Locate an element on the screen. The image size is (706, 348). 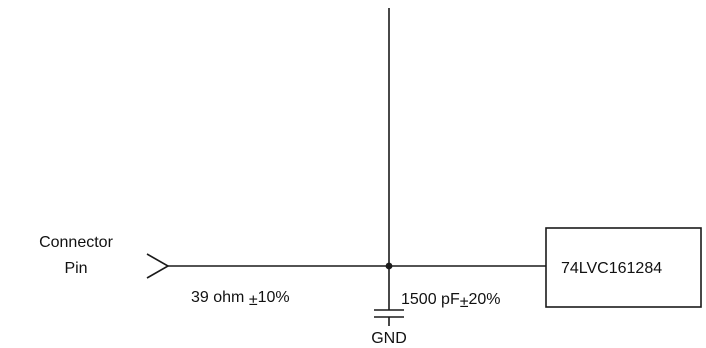
resistor-tolerance-sign: ± is located at coordinates (253, 300).